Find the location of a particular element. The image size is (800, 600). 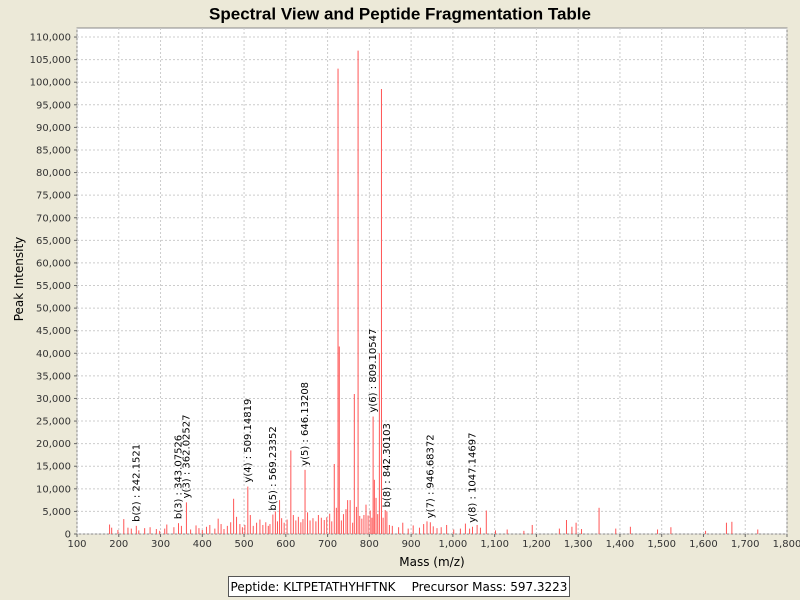

x-tick-label: 1,200 is located at coordinates (536, 544).